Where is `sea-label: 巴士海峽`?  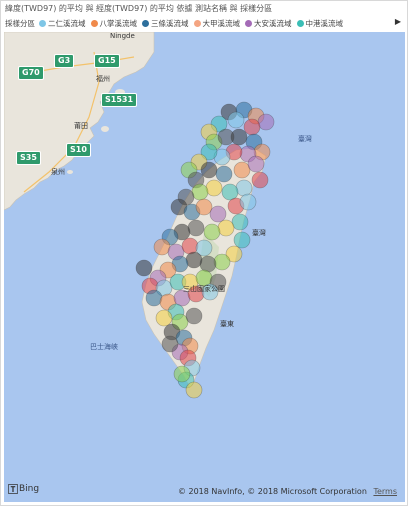 sea-label: 巴士海峽 is located at coordinates (104, 347).